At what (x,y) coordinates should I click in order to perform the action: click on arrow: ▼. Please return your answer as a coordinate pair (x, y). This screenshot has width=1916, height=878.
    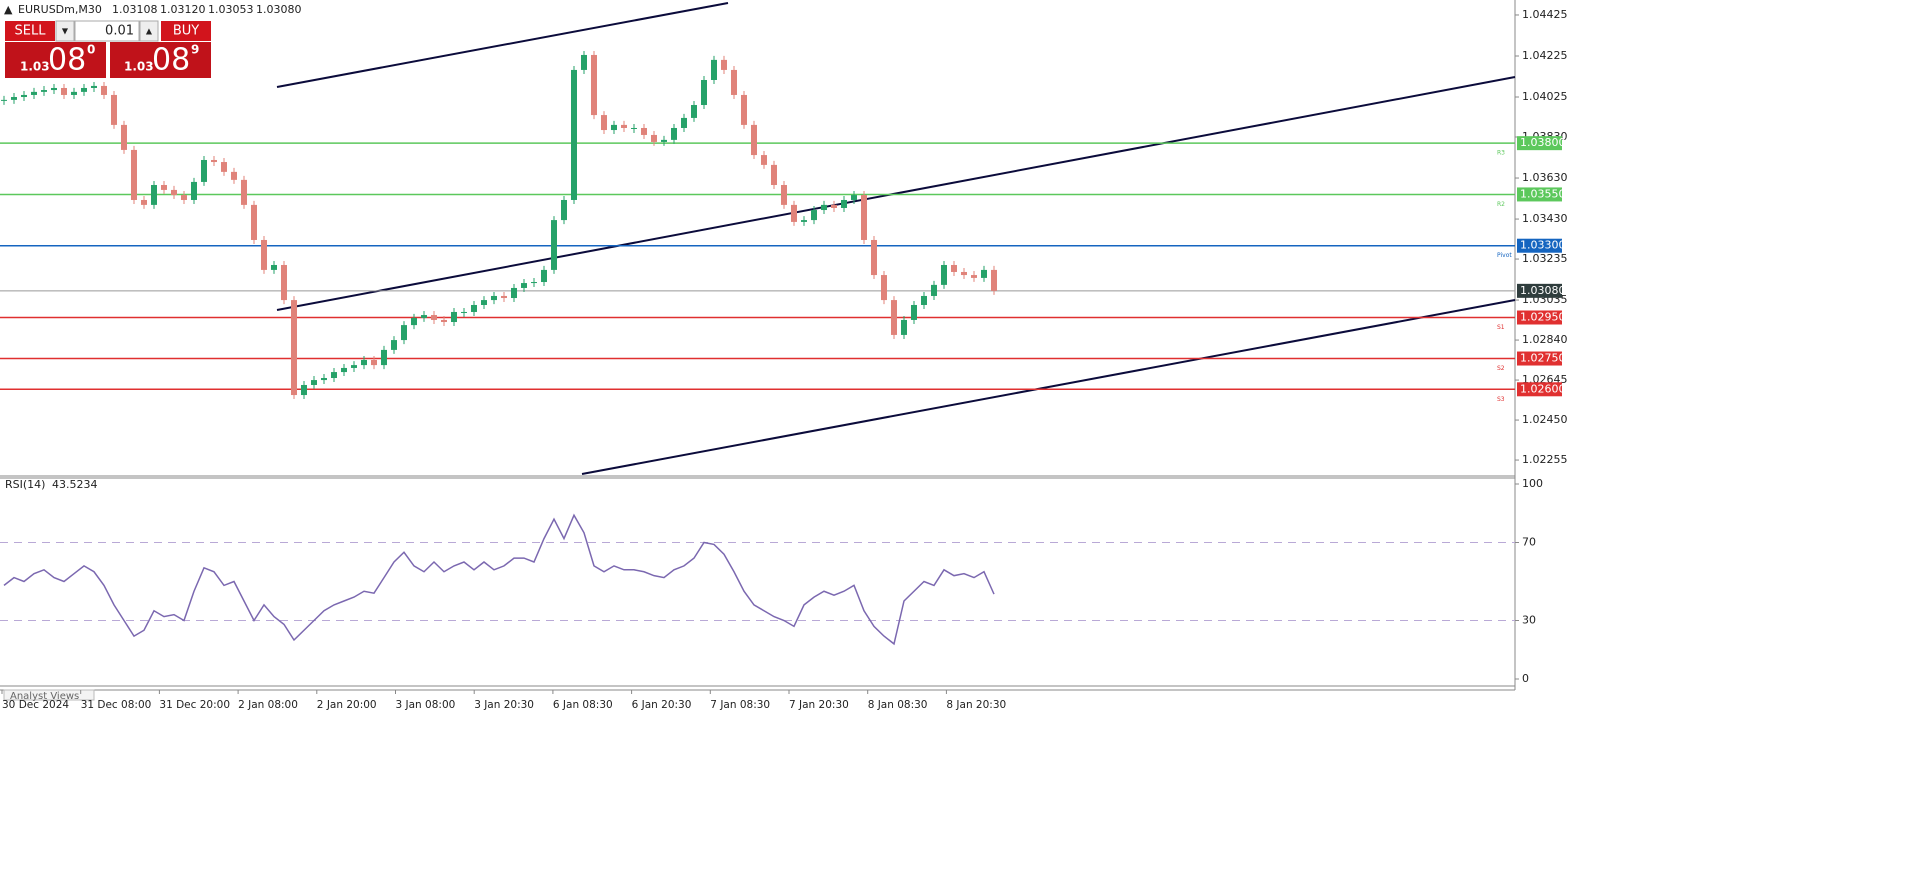
    Looking at the image, I should click on (65, 31).